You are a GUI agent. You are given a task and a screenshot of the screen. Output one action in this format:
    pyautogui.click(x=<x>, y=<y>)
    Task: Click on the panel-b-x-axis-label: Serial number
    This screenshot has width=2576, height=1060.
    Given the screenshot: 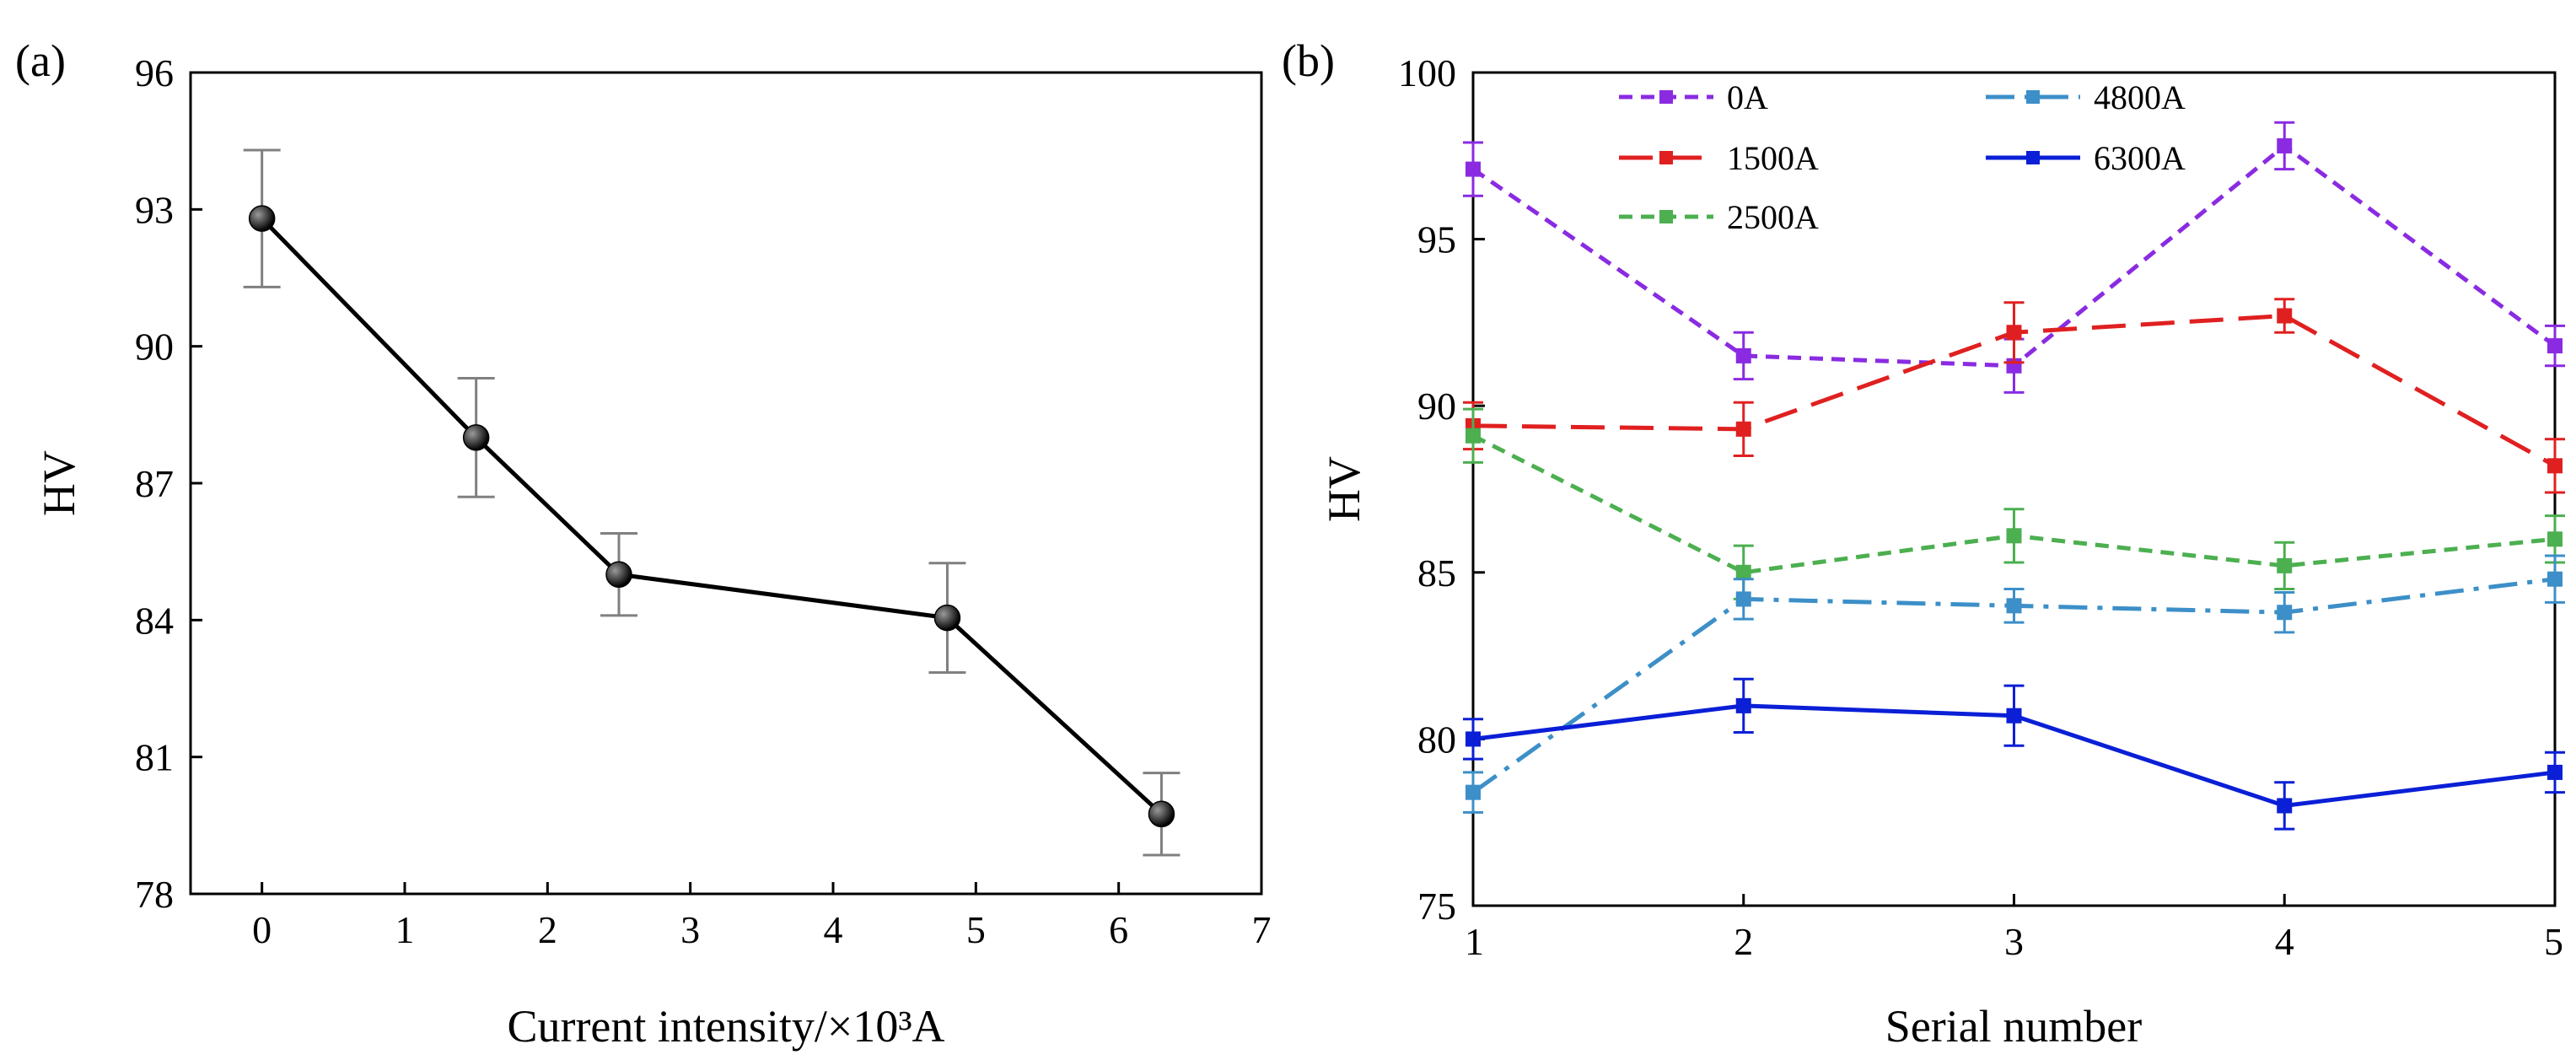 What is the action you would take?
    pyautogui.click(x=2014, y=1026)
    